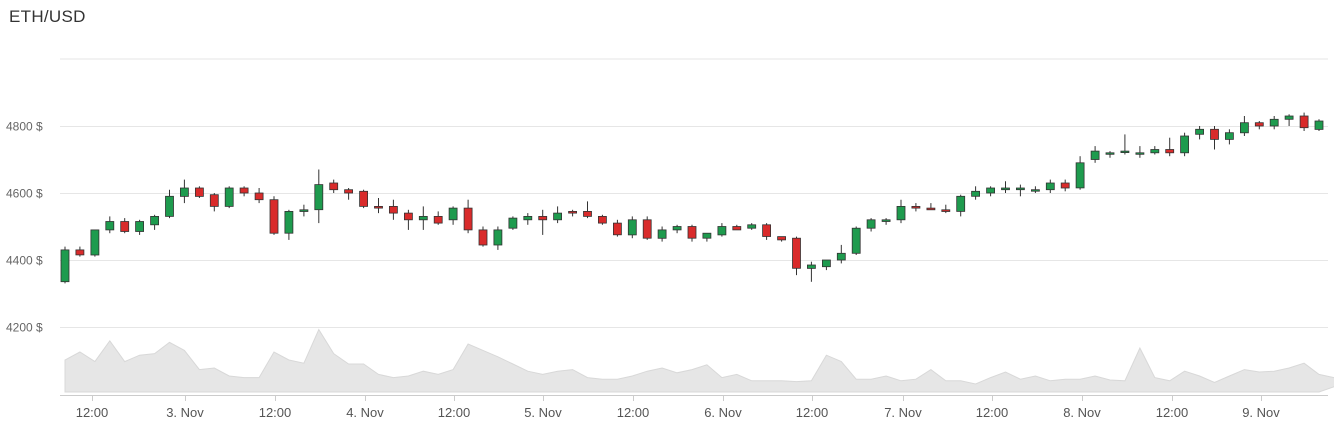 This screenshot has height=425, width=1334. Describe the element at coordinates (24, 194) in the screenshot. I see `y-tick-label: 4600 $` at that location.